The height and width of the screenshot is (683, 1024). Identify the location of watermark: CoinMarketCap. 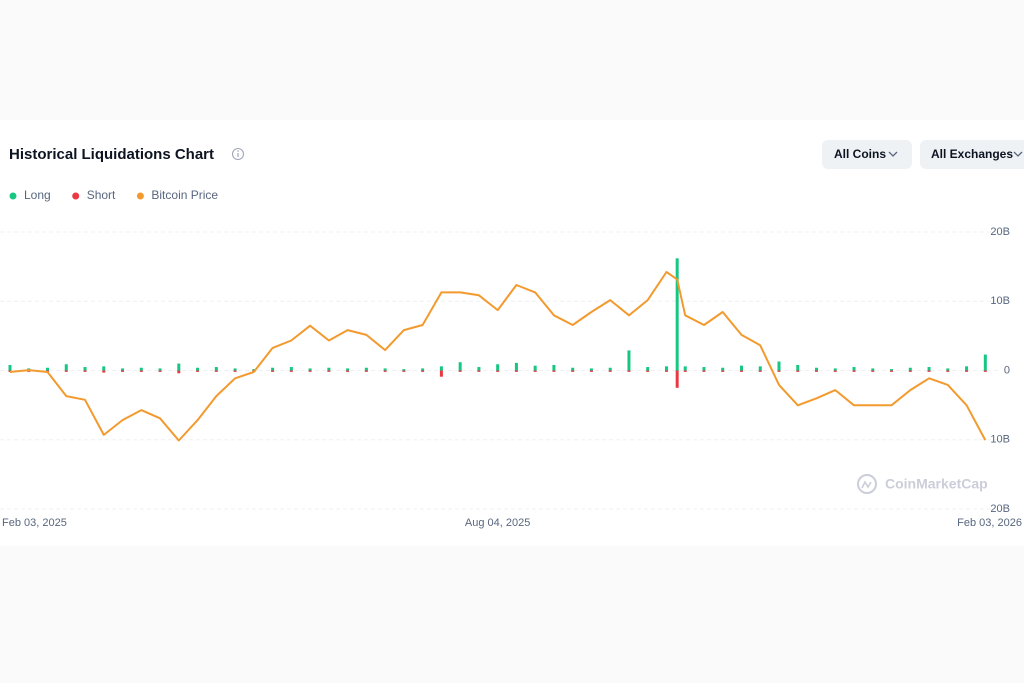
(922, 484).